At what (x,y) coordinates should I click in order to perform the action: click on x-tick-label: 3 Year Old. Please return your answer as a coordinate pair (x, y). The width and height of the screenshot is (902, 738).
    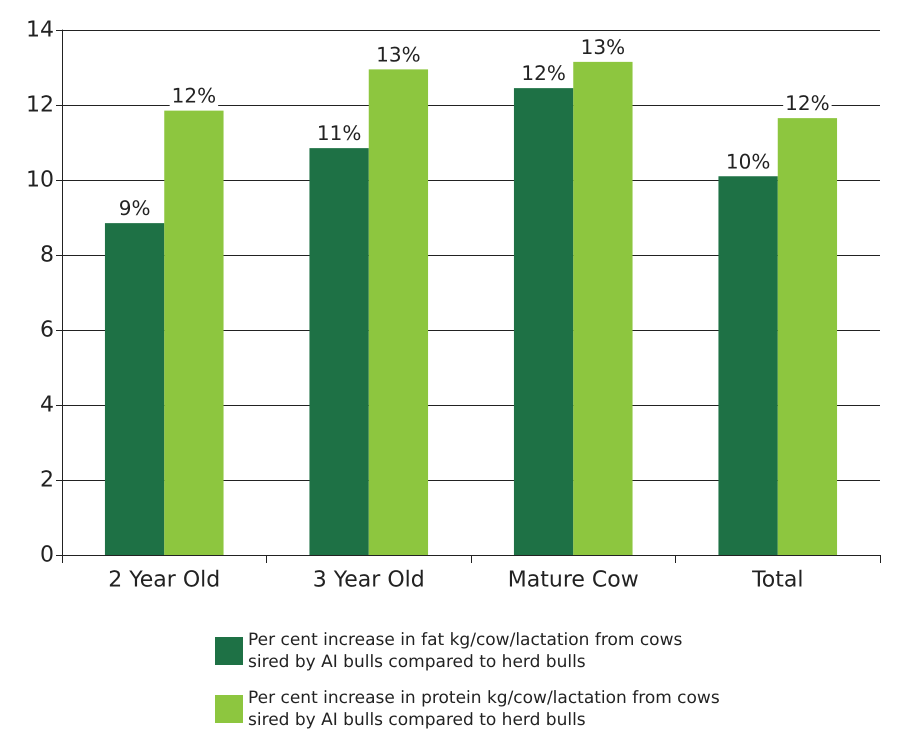
    Looking at the image, I should click on (368, 580).